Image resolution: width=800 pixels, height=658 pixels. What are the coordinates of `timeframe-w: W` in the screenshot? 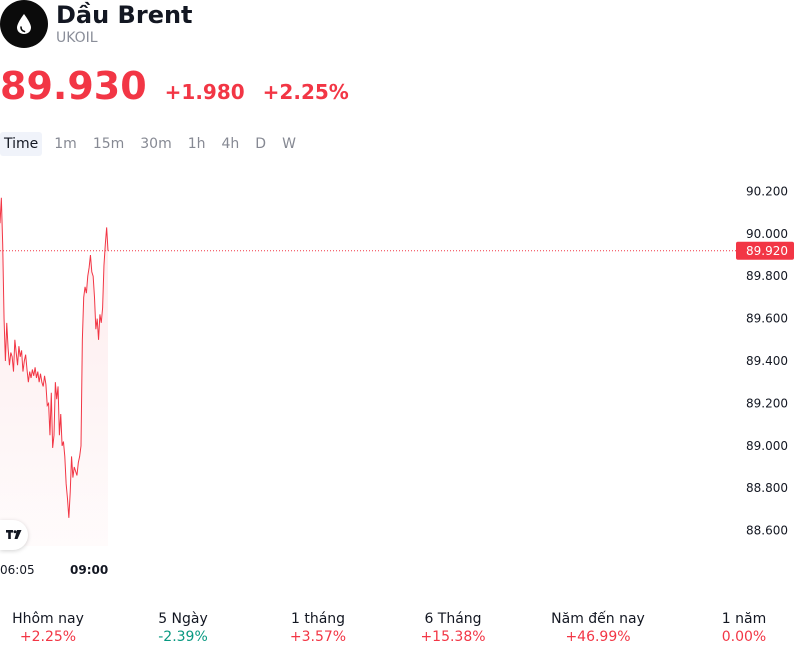 It's located at (289, 144).